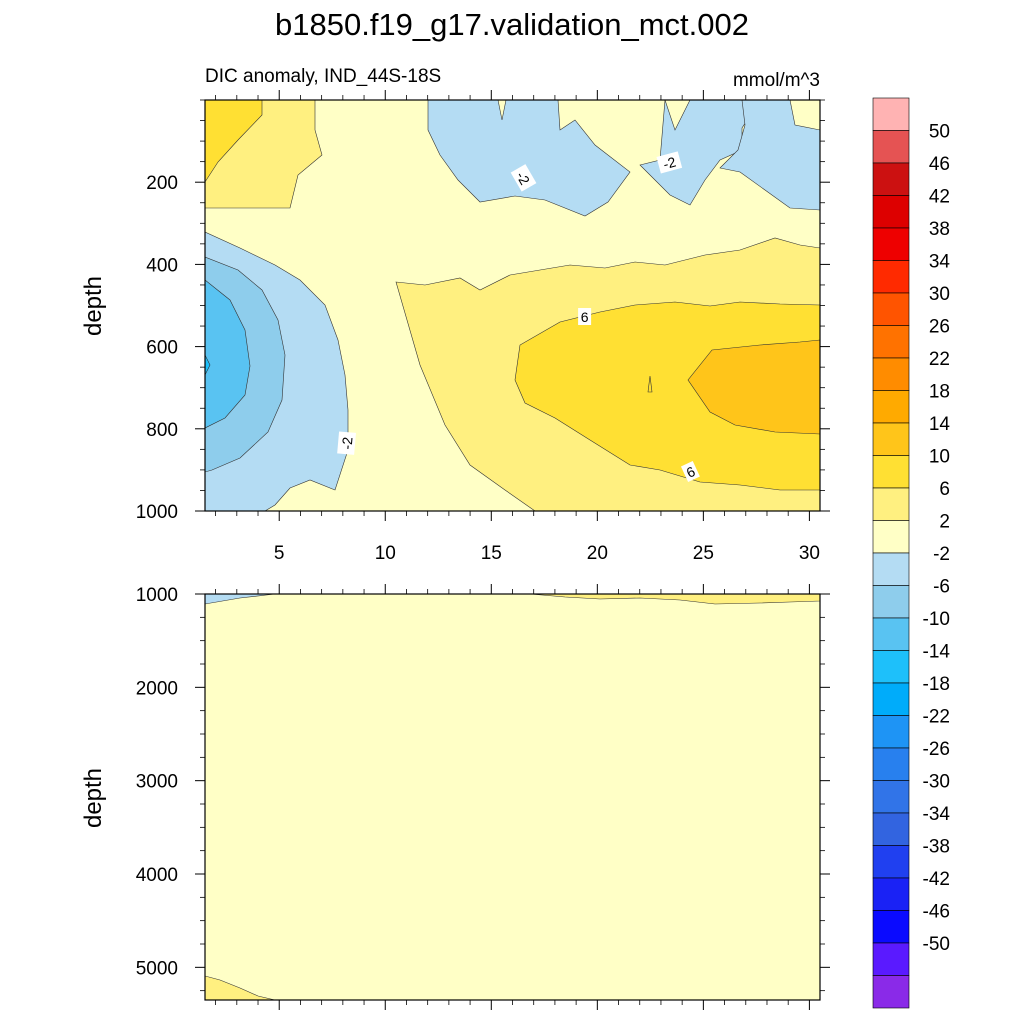 This screenshot has width=1024, height=1029. I want to click on colorbar-label: -38, so click(936, 847).